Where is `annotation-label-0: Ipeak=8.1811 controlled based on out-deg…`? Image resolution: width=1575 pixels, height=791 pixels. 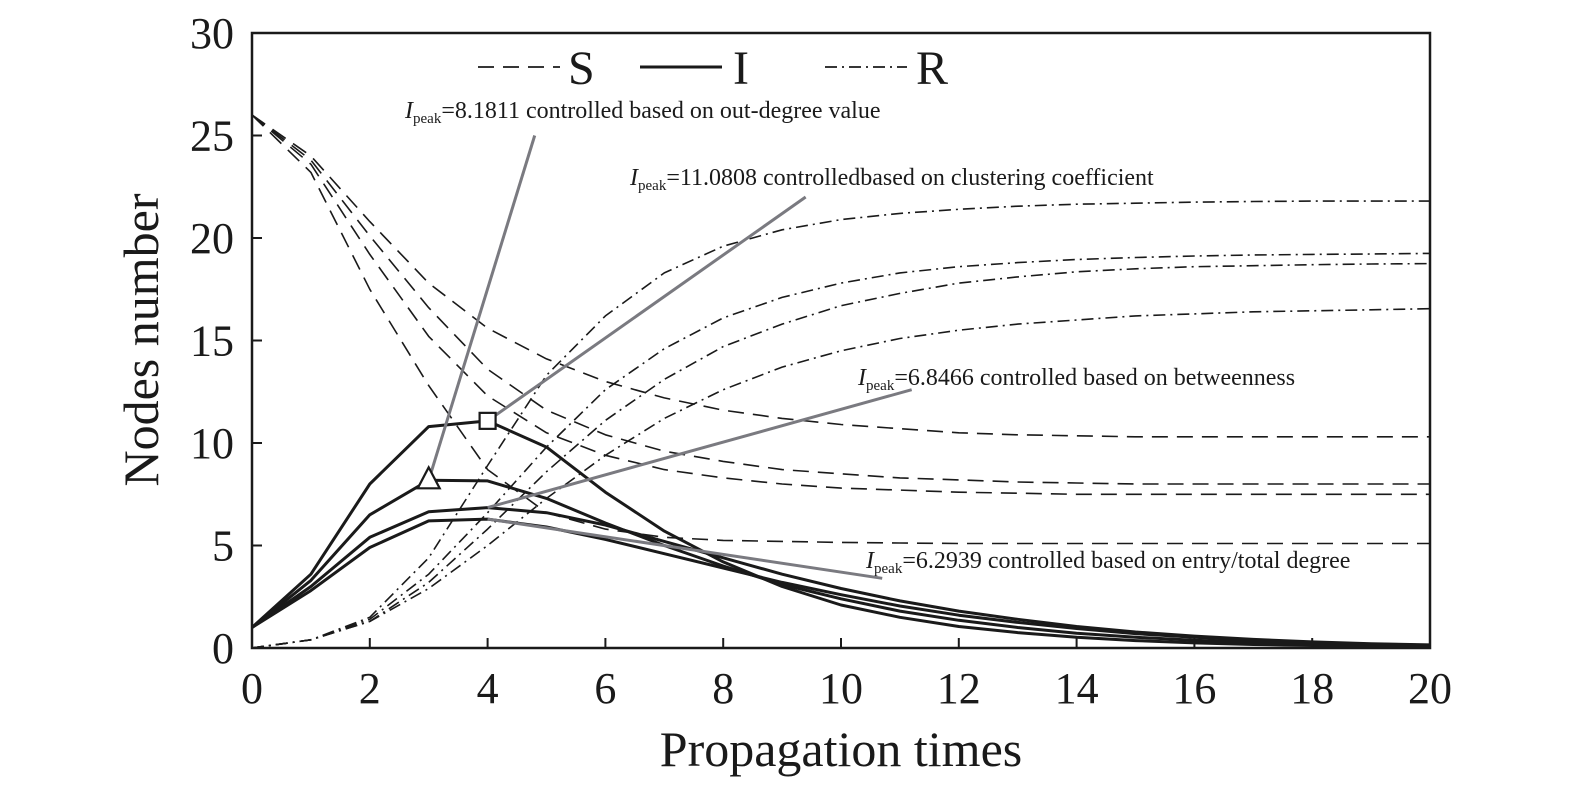 annotation-label-0: Ipeak=8.1811 controlled based on out-deg… is located at coordinates (642, 112).